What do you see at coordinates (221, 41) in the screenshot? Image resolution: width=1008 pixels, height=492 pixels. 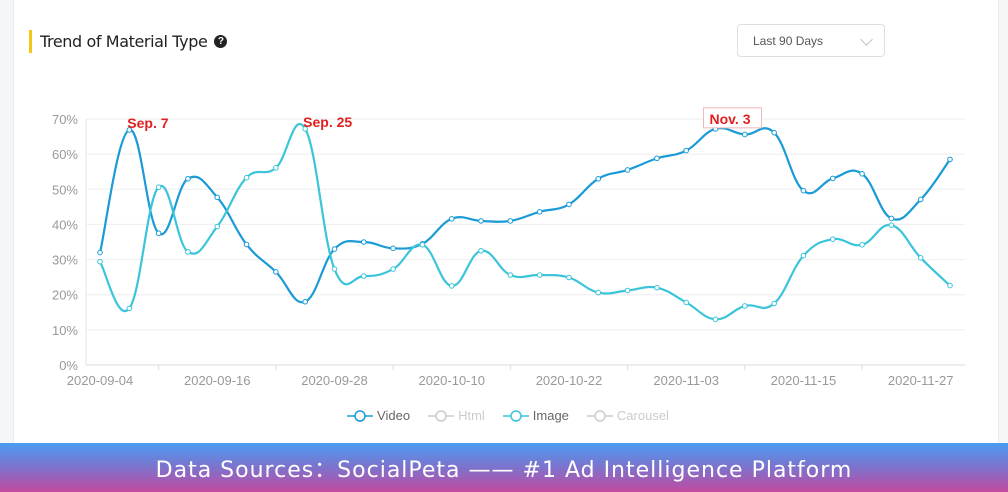 I see `question-circle-icon: ?` at bounding box center [221, 41].